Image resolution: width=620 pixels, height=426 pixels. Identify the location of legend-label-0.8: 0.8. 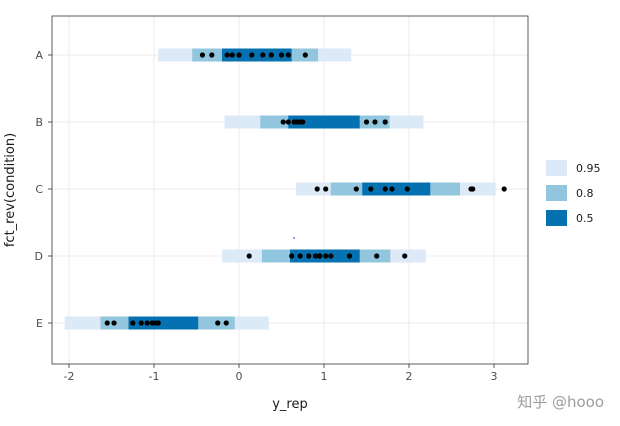
(585, 193).